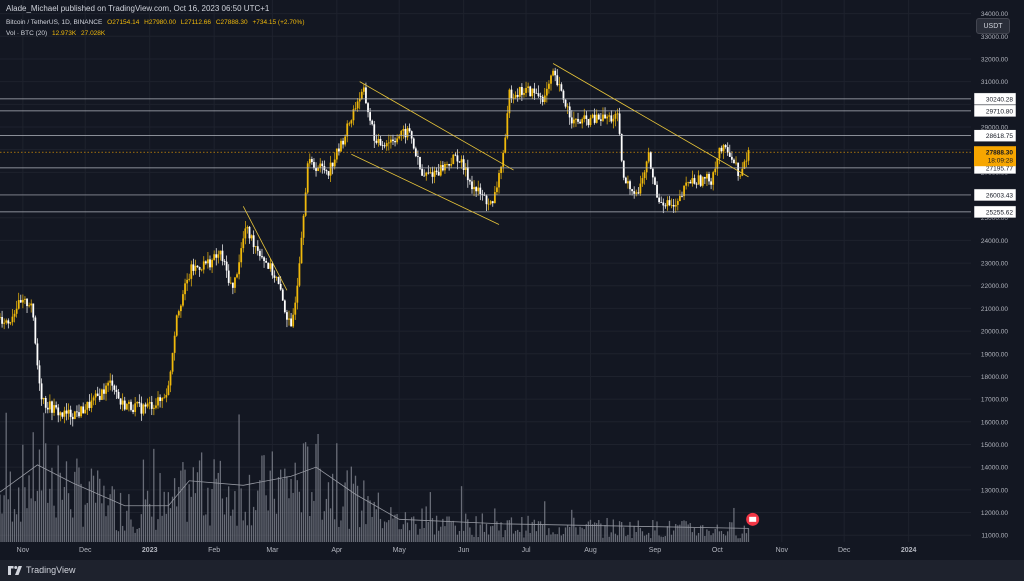 The height and width of the screenshot is (581, 1024). What do you see at coordinates (27, 33) in the screenshot?
I see `volume-label: Vol · BTC (20)` at bounding box center [27, 33].